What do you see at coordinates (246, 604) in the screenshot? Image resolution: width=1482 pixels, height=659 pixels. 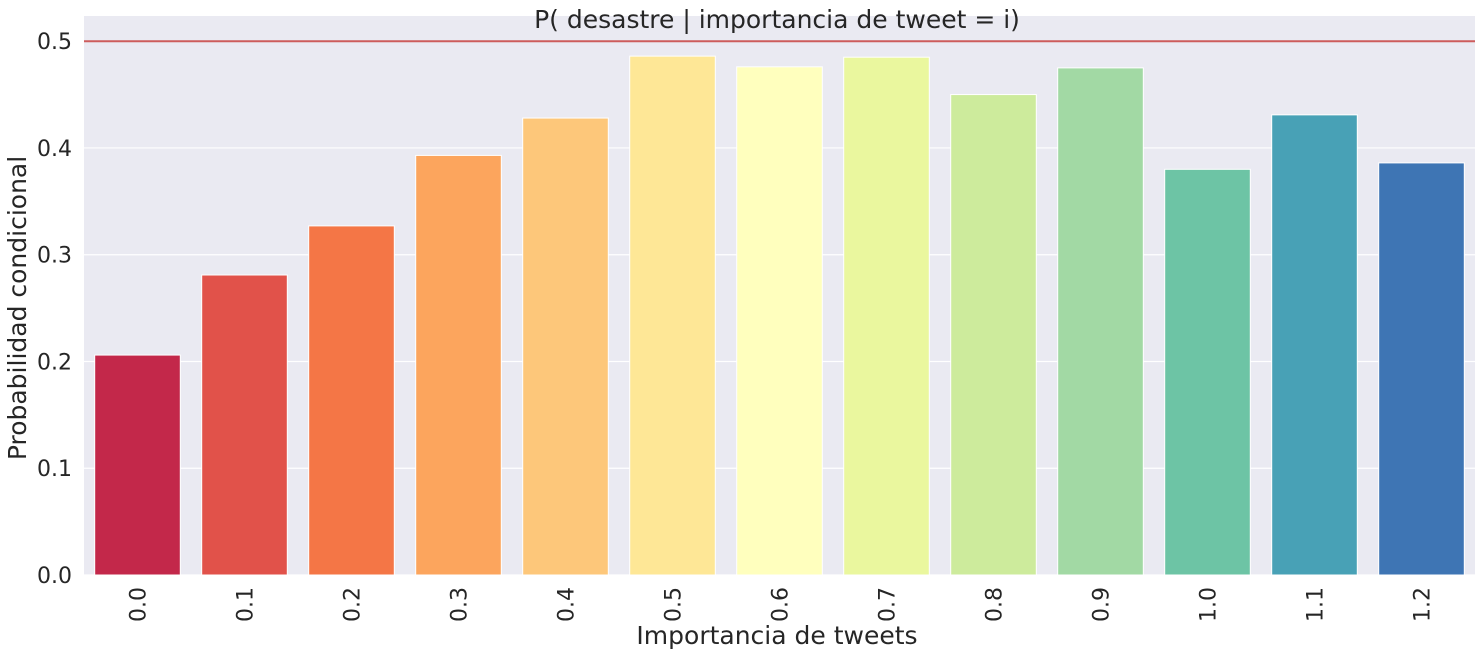 I see `x-tick-label: 0.1` at bounding box center [246, 604].